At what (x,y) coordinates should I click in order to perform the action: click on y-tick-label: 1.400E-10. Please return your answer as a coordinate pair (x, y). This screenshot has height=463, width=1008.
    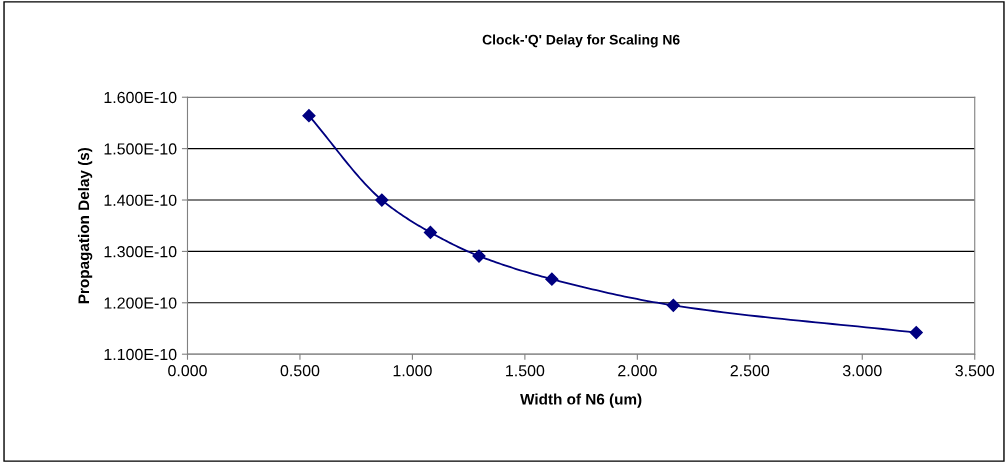
    Looking at the image, I should click on (140, 200).